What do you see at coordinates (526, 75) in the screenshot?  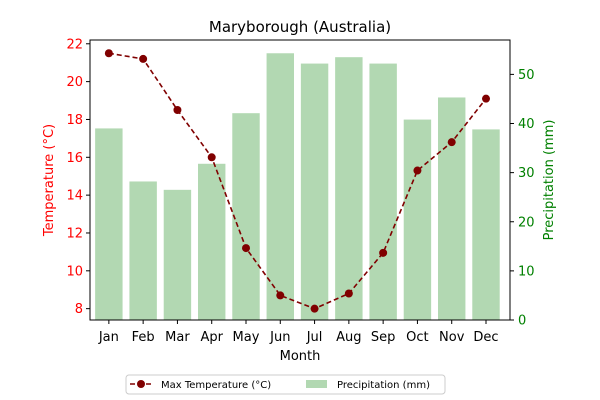 I see `right-tick-label: 50` at bounding box center [526, 75].